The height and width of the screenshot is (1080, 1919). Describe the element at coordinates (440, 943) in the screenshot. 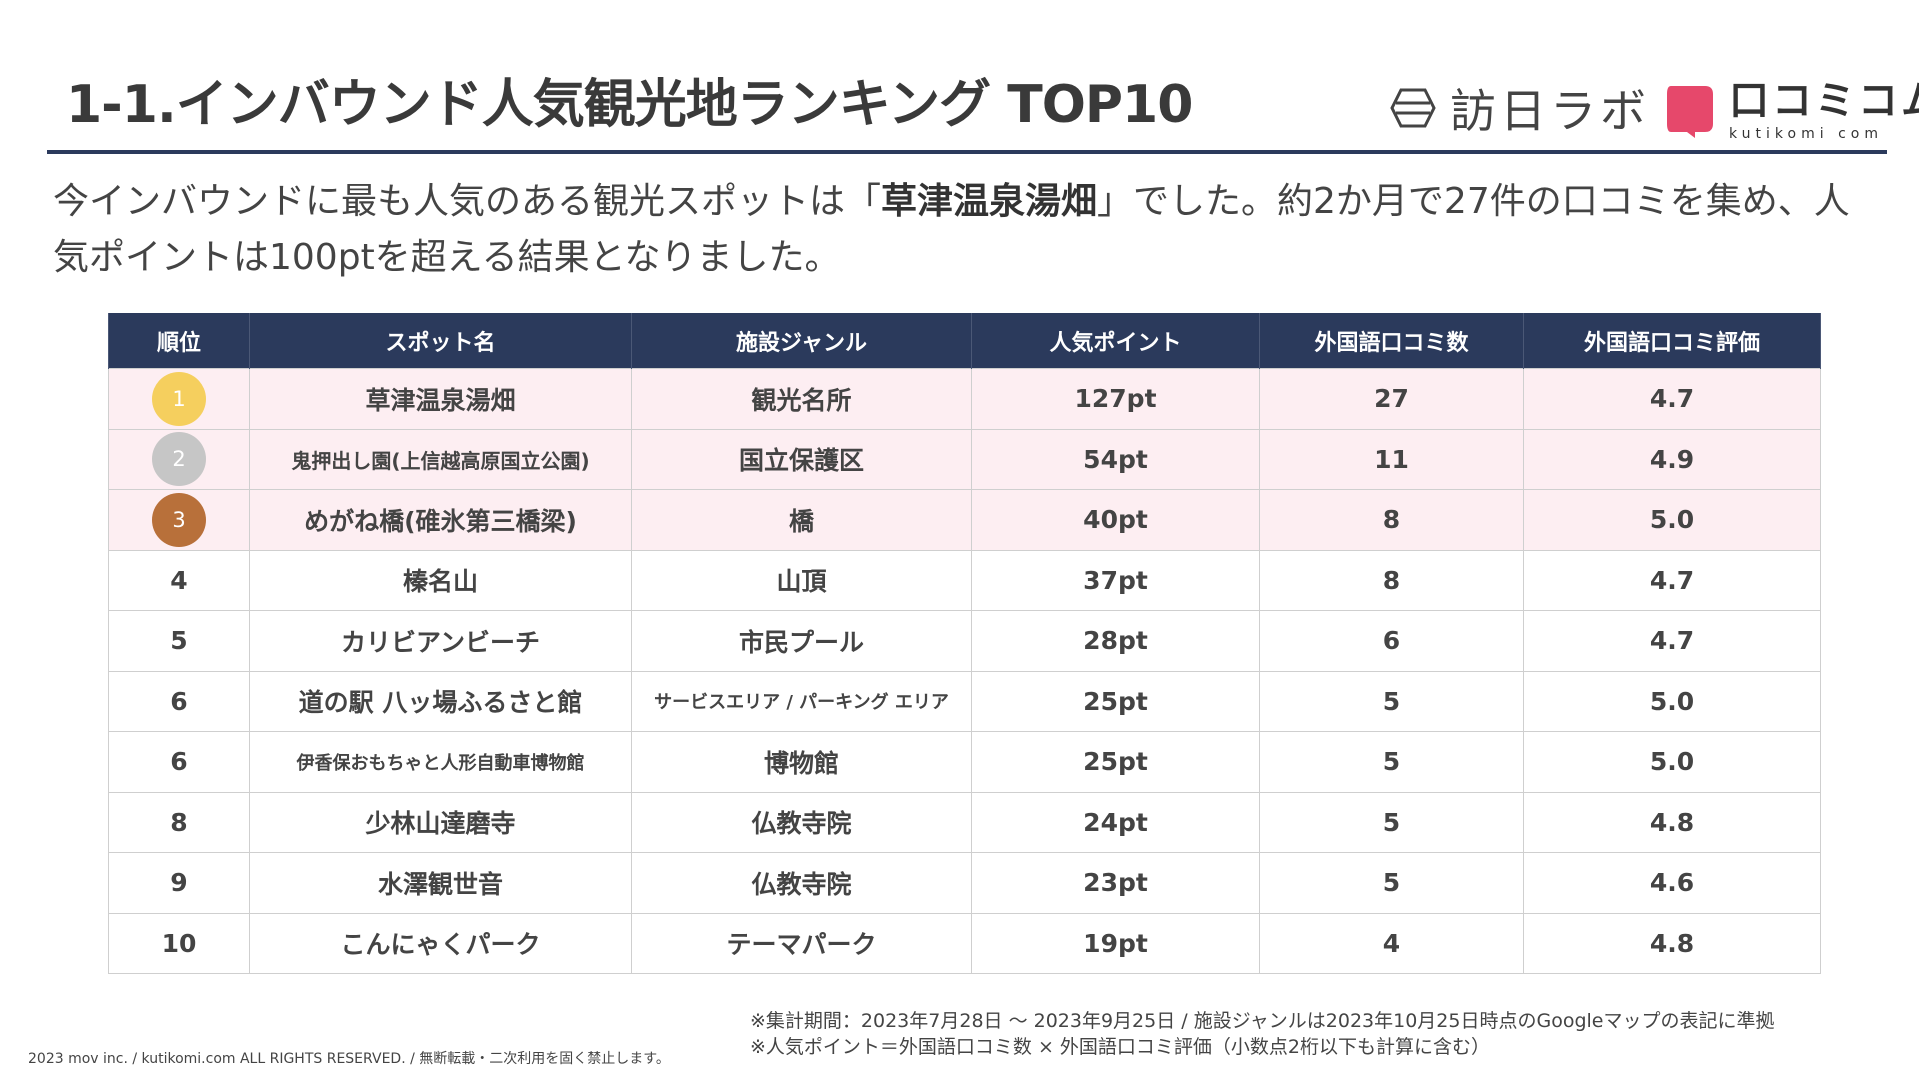

I see `spot-cell: こんにゃくパーク` at that location.